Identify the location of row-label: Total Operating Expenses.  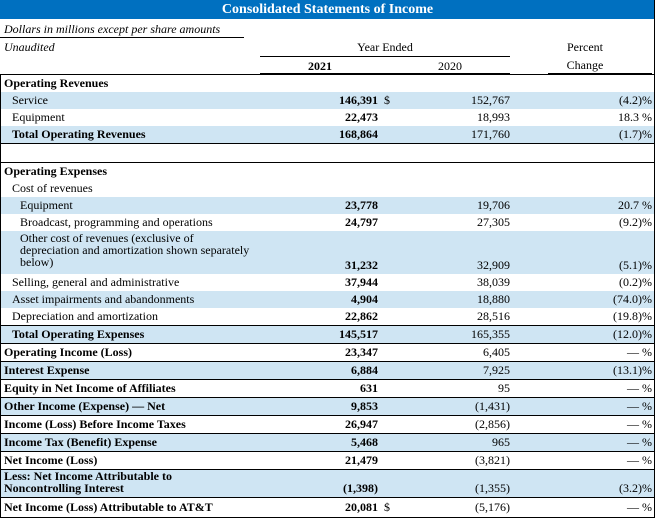
(78, 333).